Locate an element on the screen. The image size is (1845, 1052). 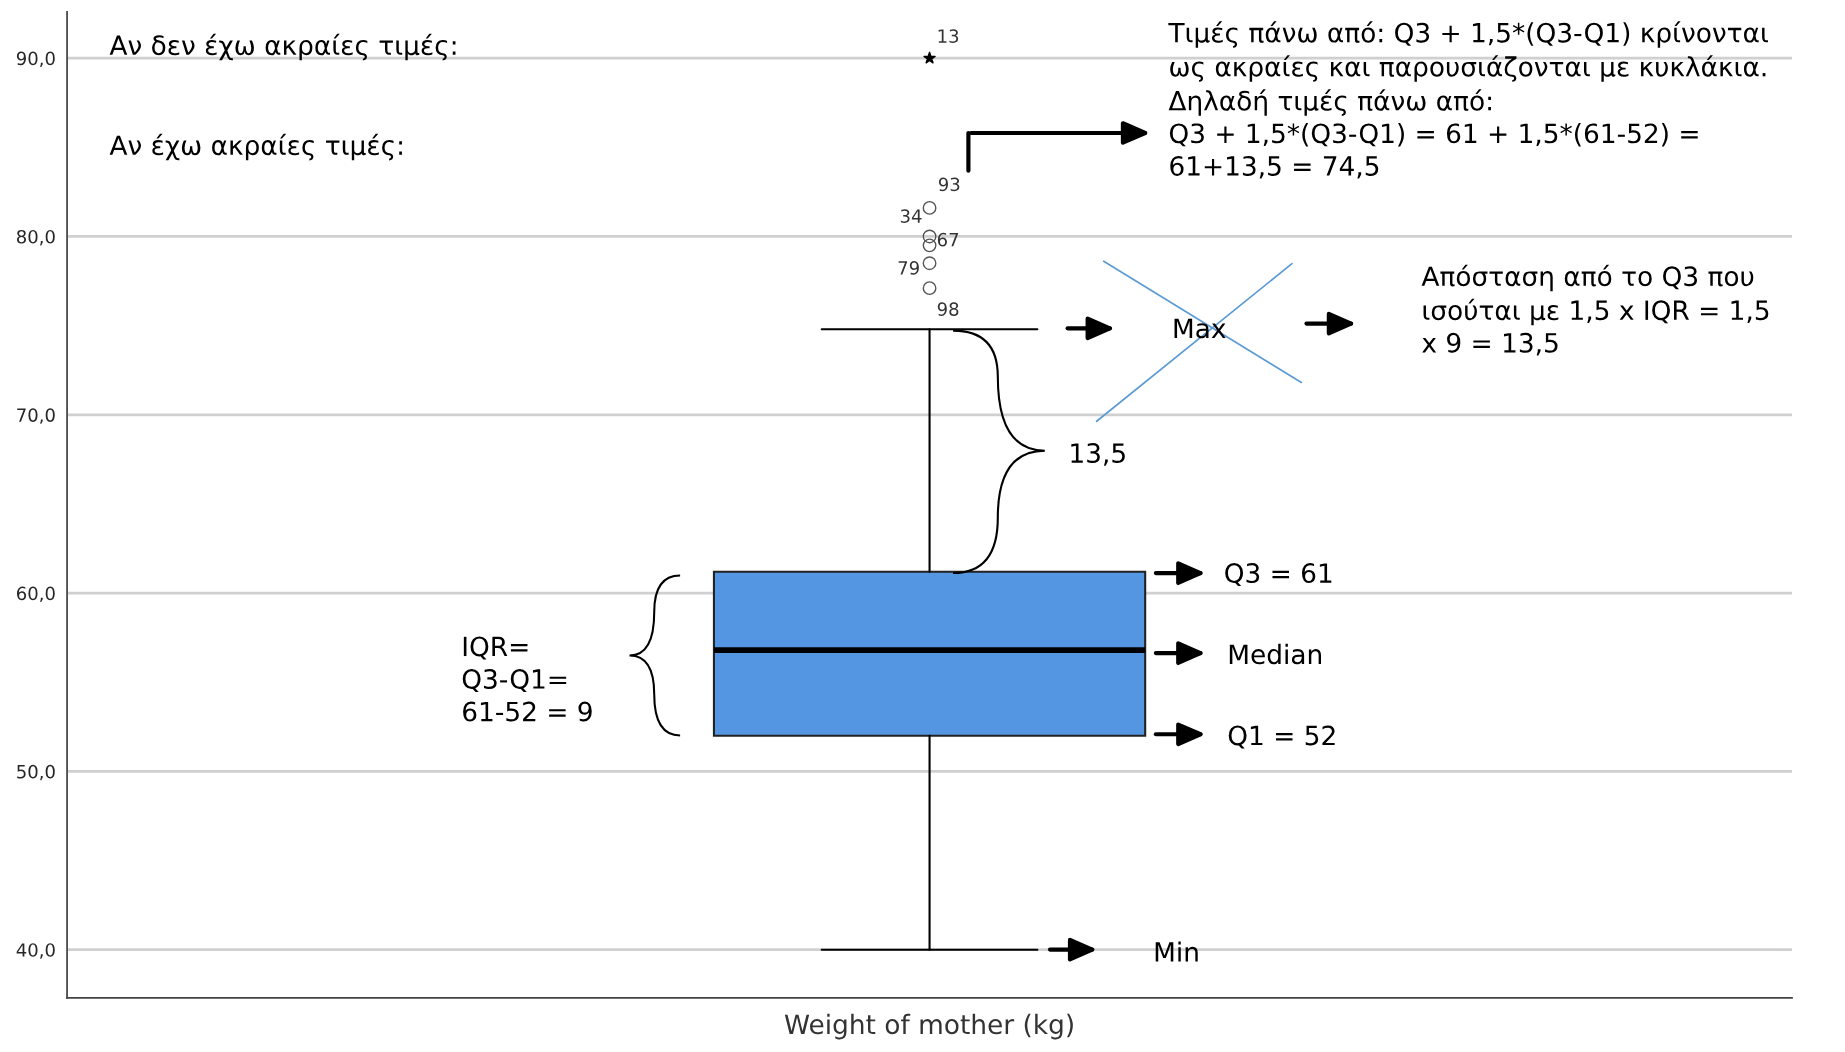
y-tick-label: 90,0 is located at coordinates (35, 59).